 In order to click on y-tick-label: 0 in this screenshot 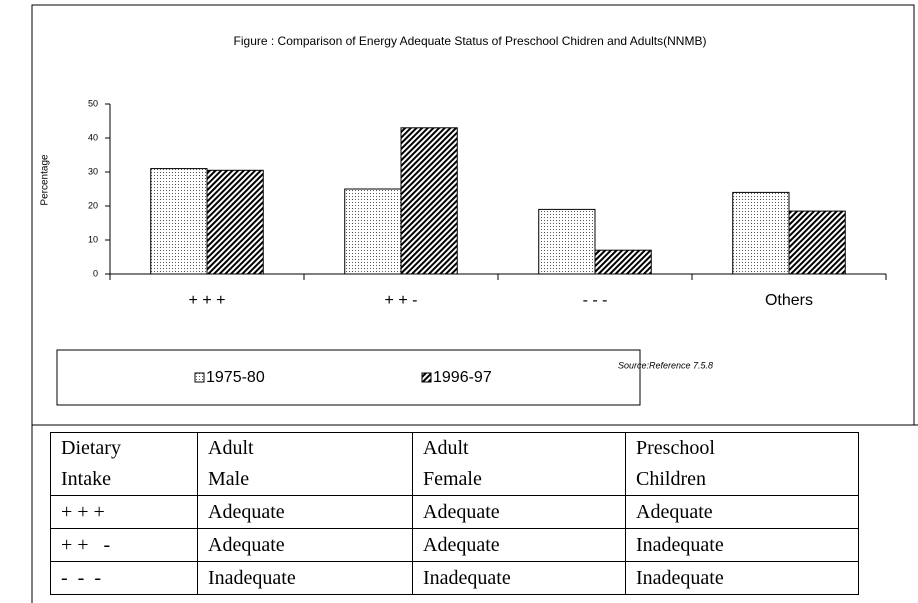, I will do `click(95, 273)`.